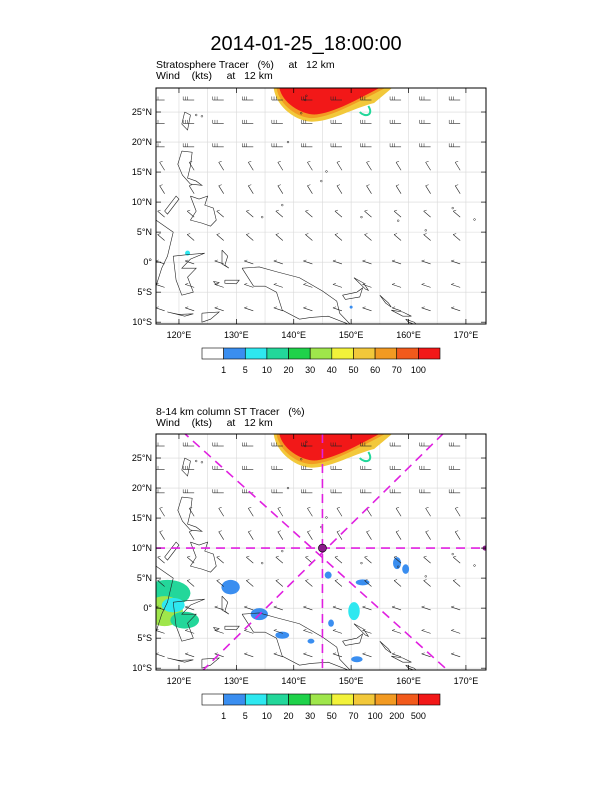  What do you see at coordinates (293, 681) in the screenshot?
I see `lon-label: 140°E` at bounding box center [293, 681].